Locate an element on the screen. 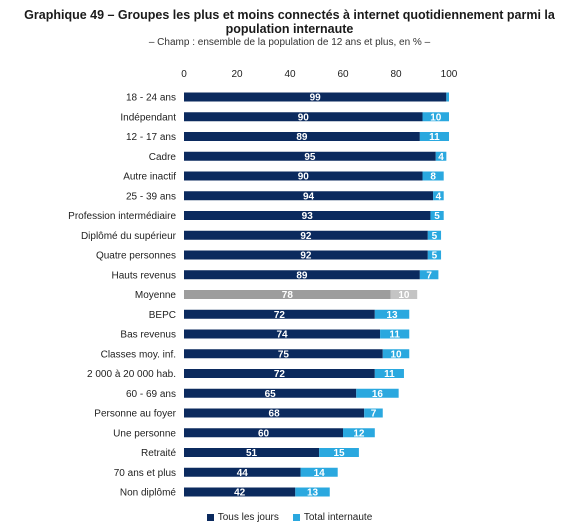  bar-row: Indépendant 90 10 is located at coordinates (284, 117).